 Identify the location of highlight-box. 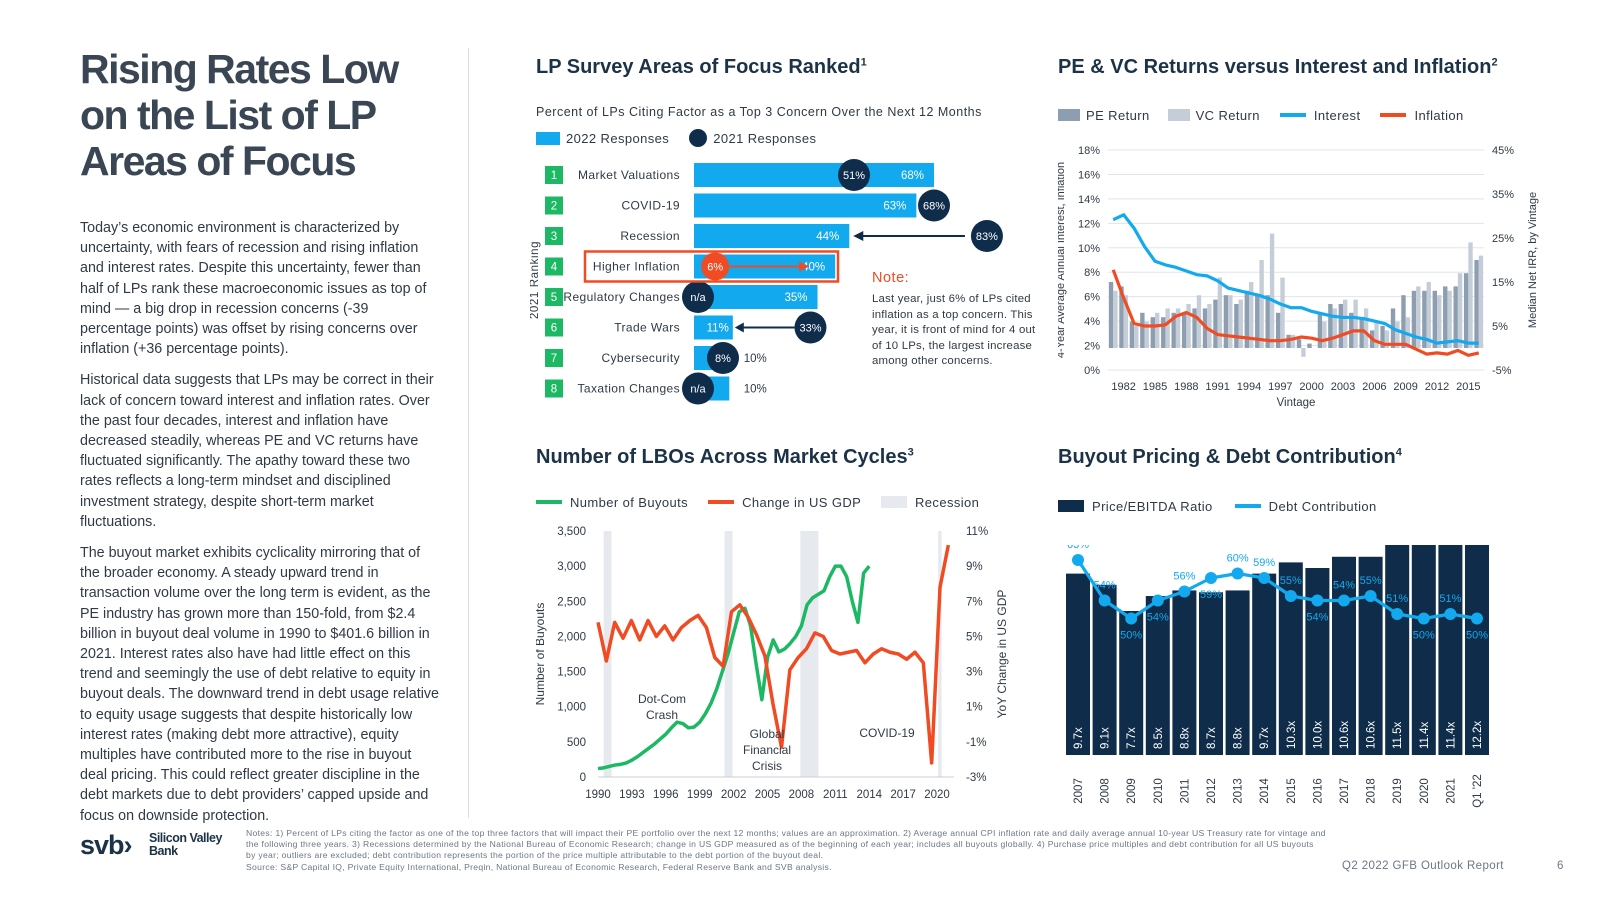
(711, 266).